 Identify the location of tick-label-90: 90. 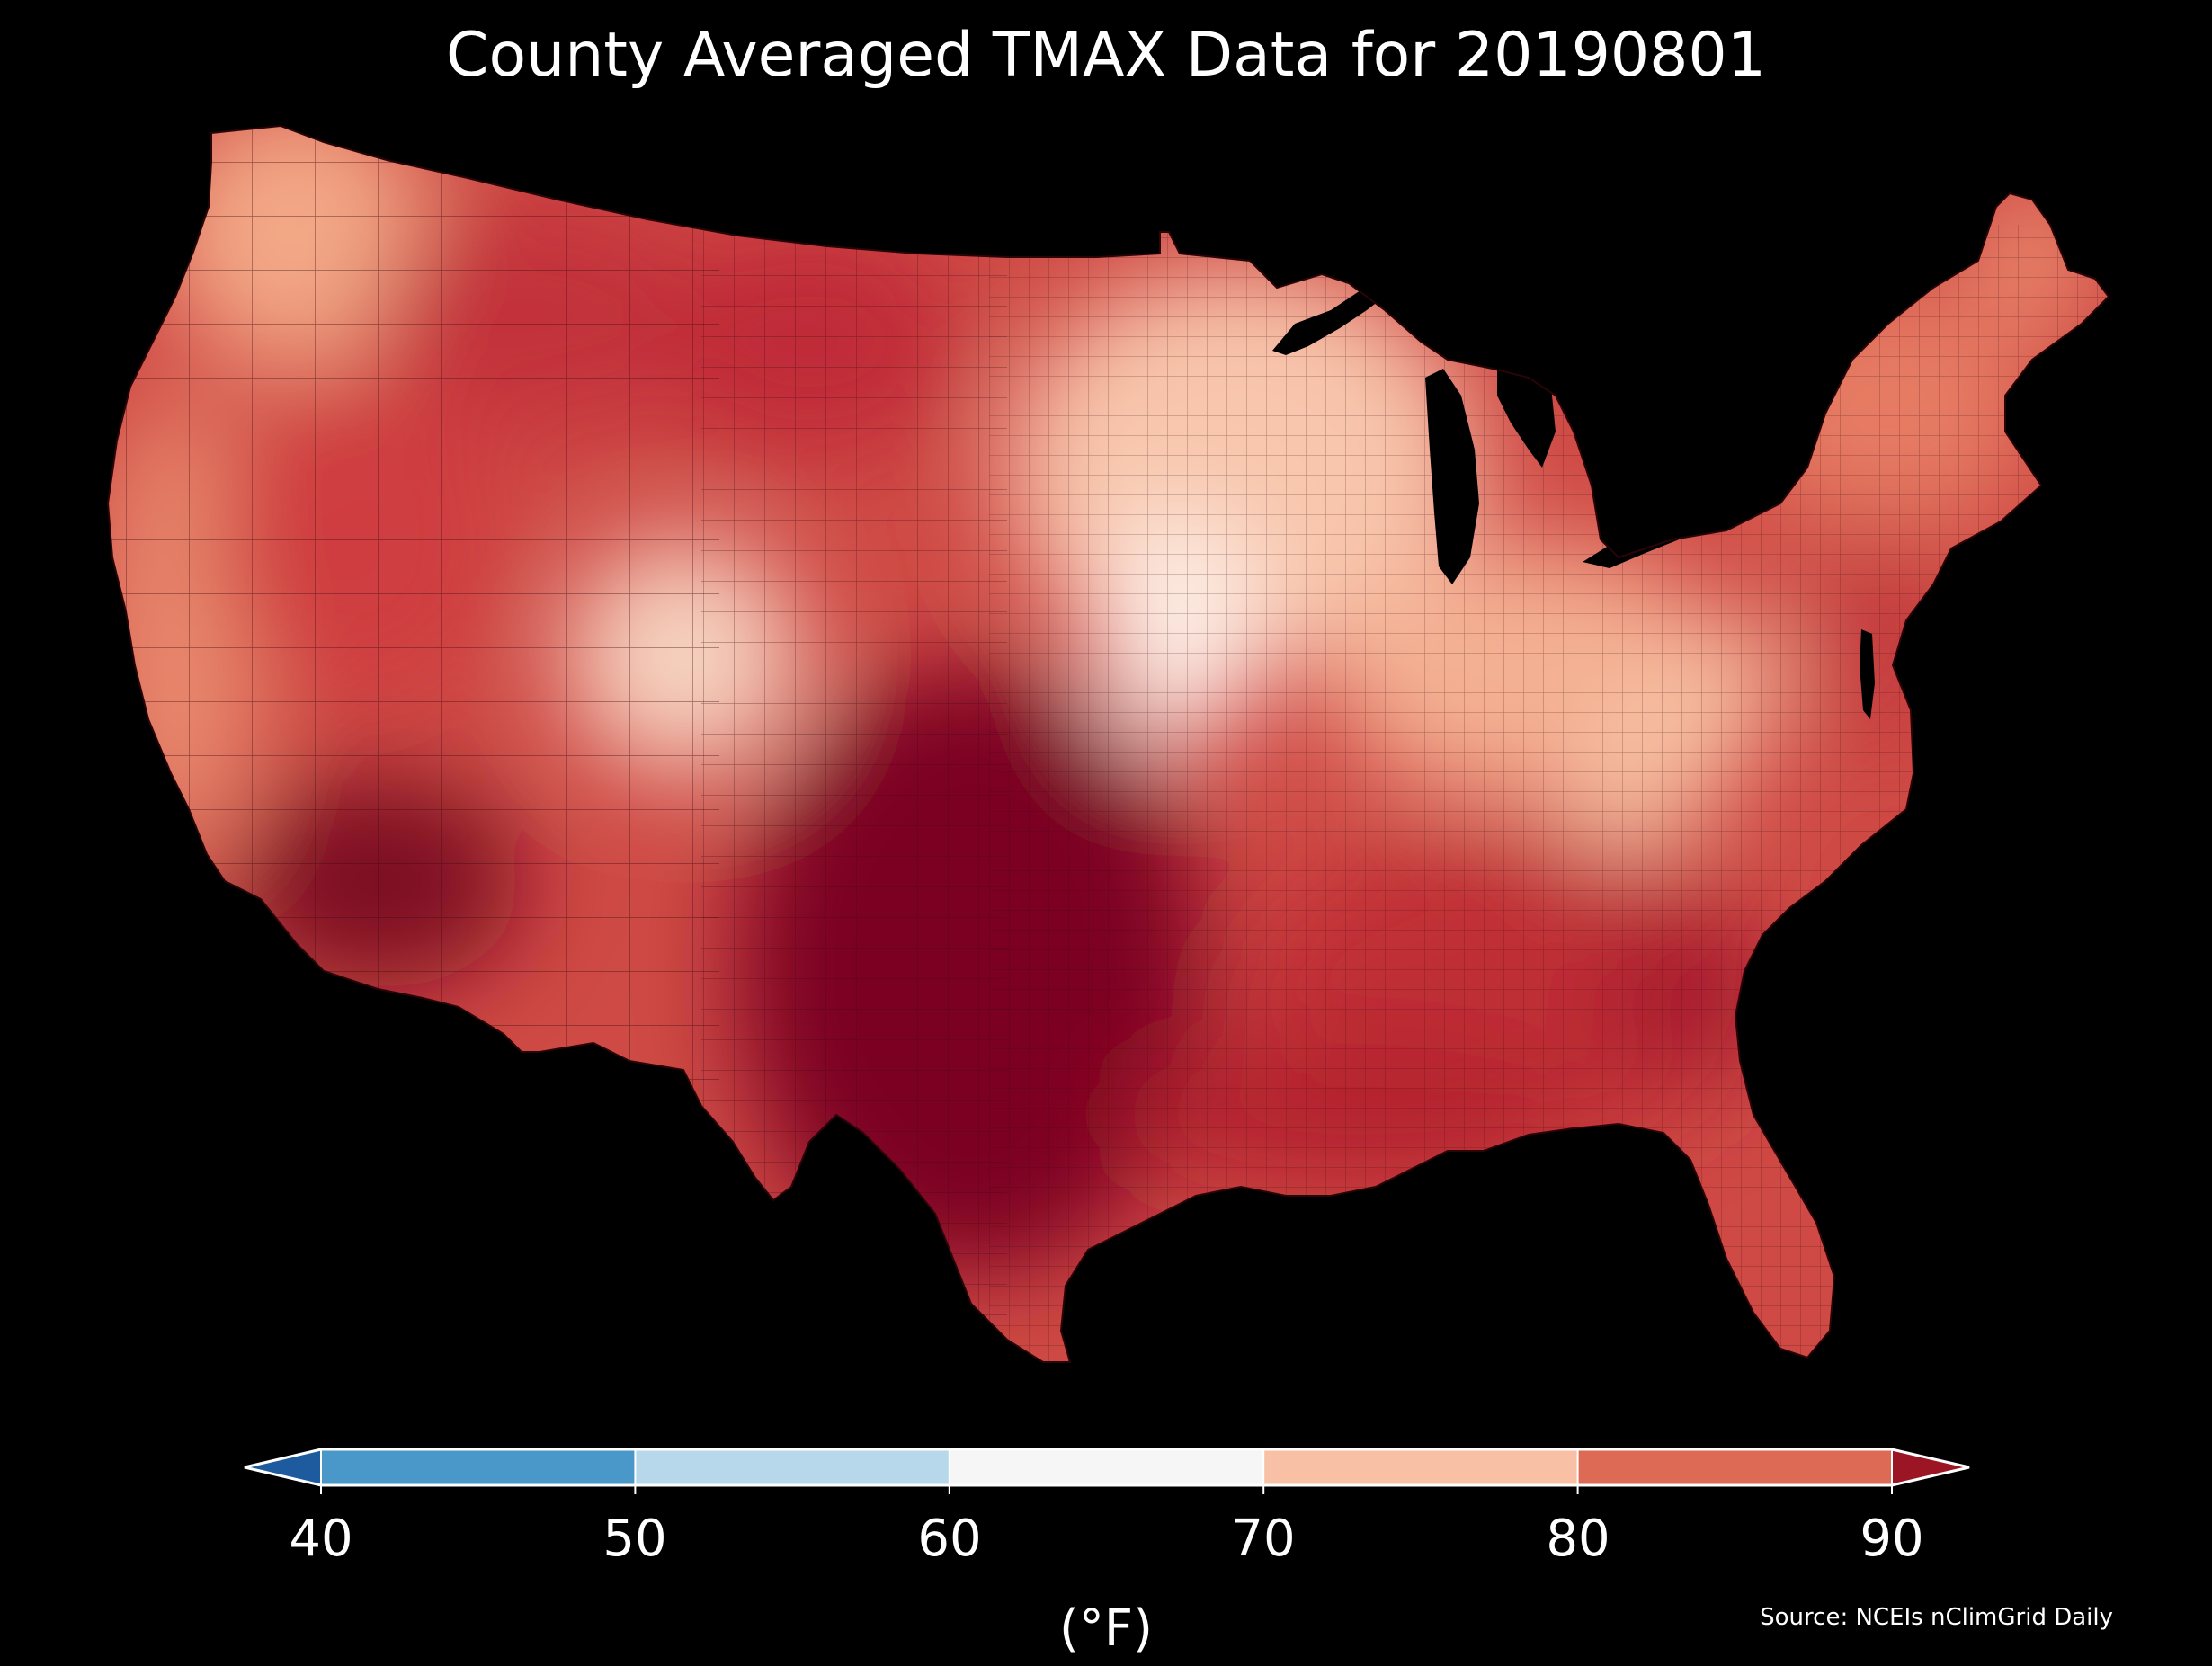
(1892, 1539).